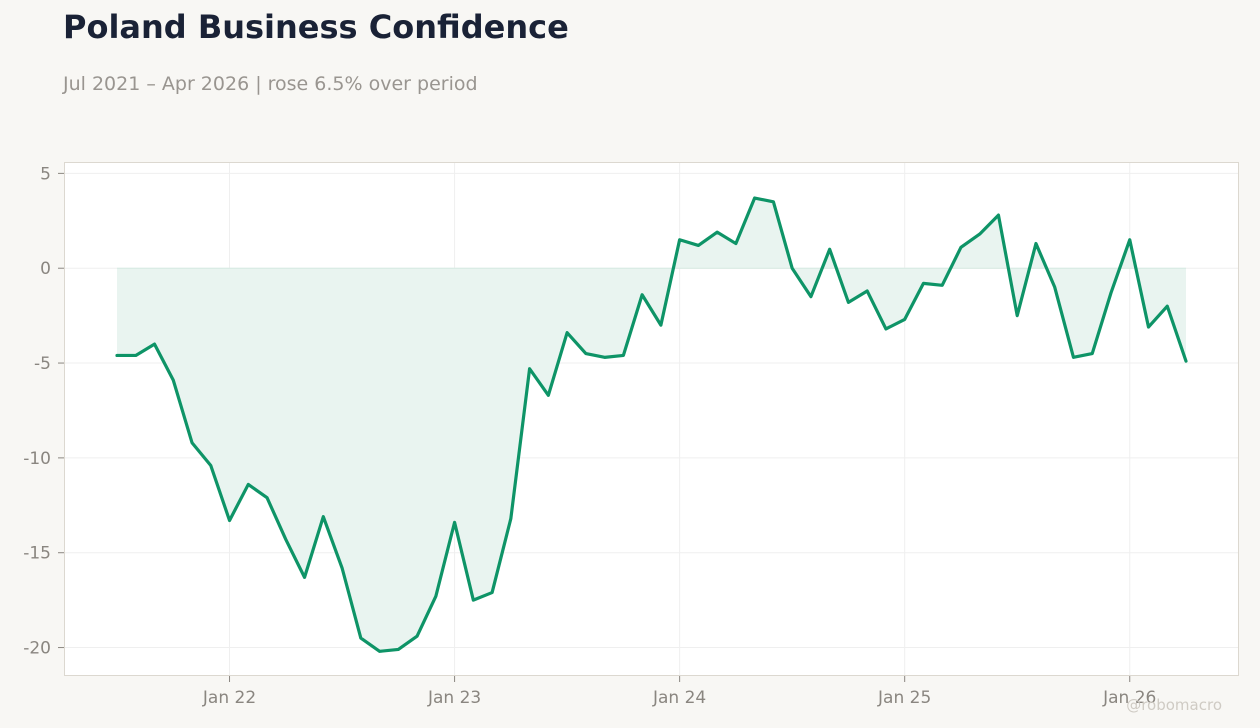 This screenshot has width=1260, height=728. I want to click on y-tick-label: -10, so click(37, 459).